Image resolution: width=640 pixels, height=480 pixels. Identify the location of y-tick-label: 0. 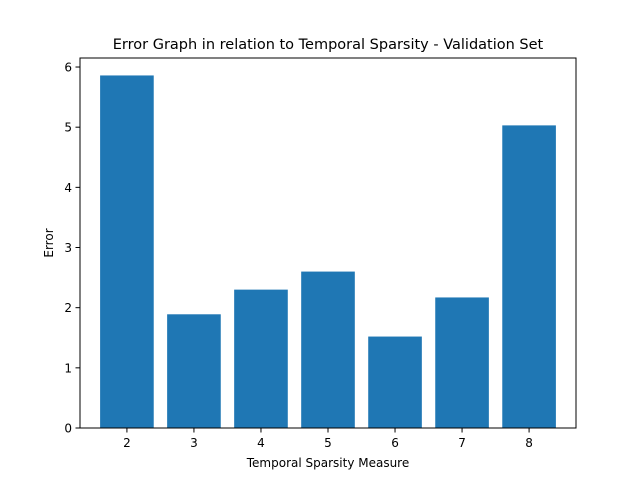
(68, 429).